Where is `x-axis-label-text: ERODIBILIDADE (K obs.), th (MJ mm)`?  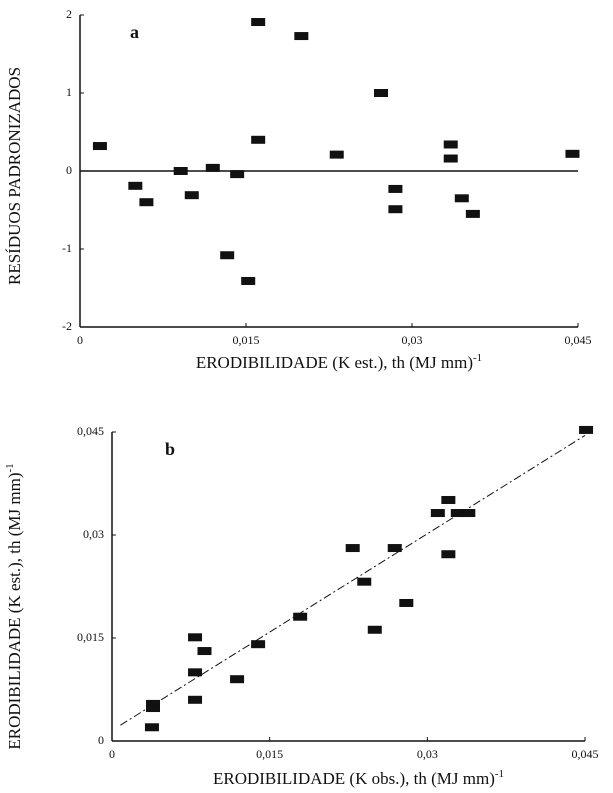 x-axis-label-text: ERODIBILIDADE (K obs.), th (MJ mm) is located at coordinates (354, 778).